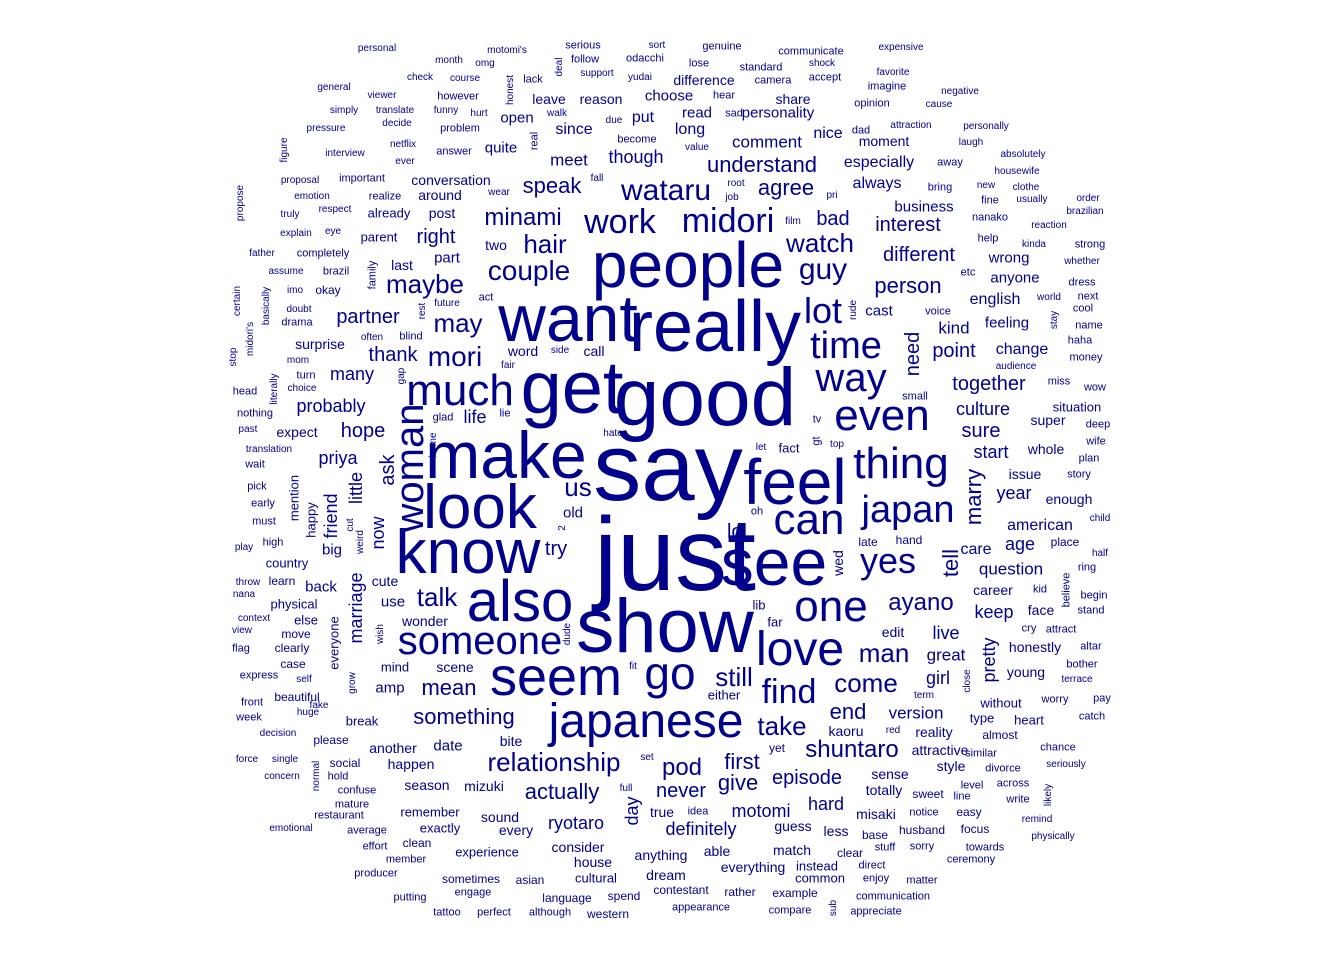 The height and width of the screenshot is (960, 1344). I want to click on word-fall: fall, so click(597, 178).